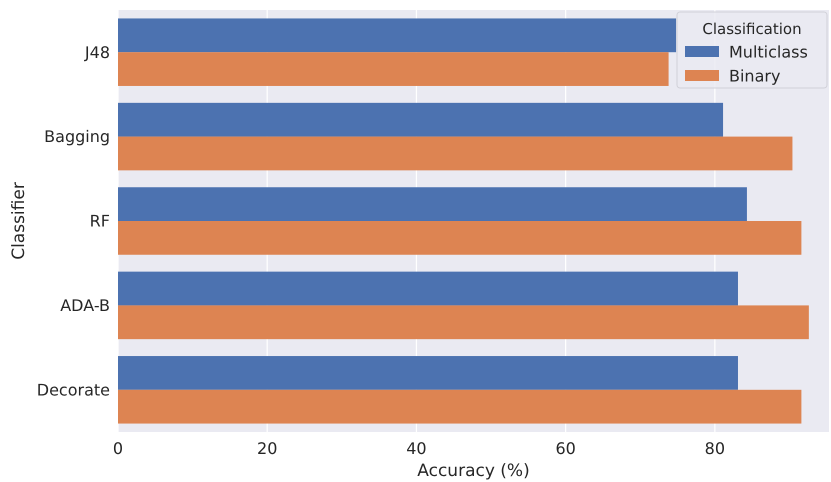 Image resolution: width=831 pixels, height=482 pixels. Describe the element at coordinates (118, 448) in the screenshot. I see `x-tick-label: 0` at that location.